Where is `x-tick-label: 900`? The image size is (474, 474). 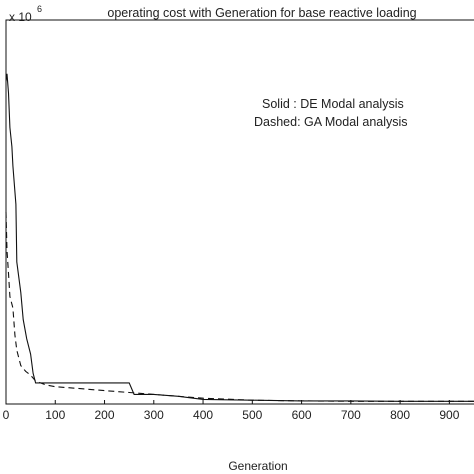
x-tick-label: 900 is located at coordinates (449, 415).